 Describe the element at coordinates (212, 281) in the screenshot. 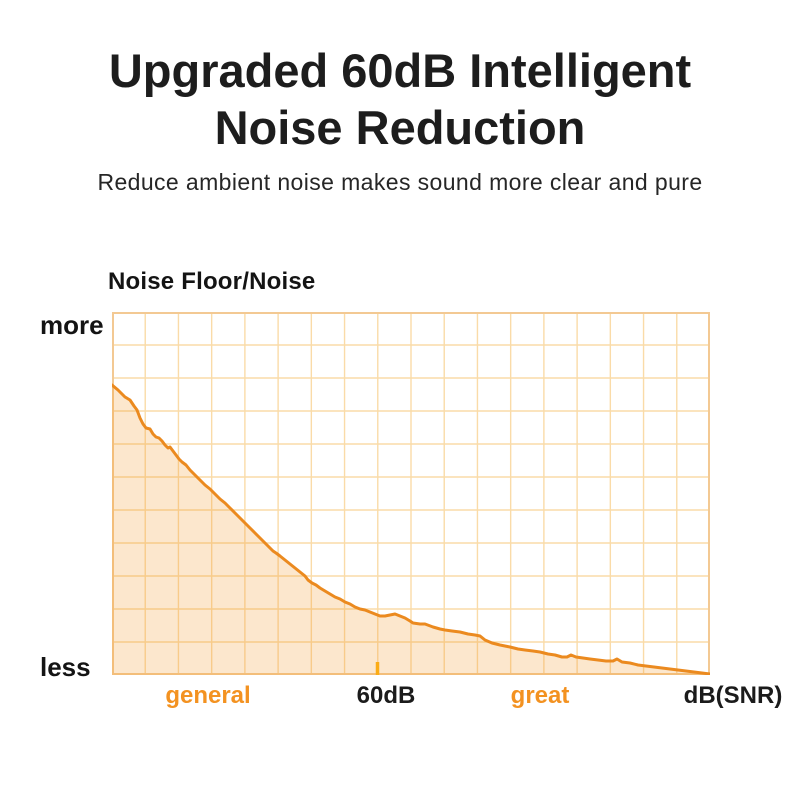

I see `chart-axis-title: Noise Floor/Noise` at that location.